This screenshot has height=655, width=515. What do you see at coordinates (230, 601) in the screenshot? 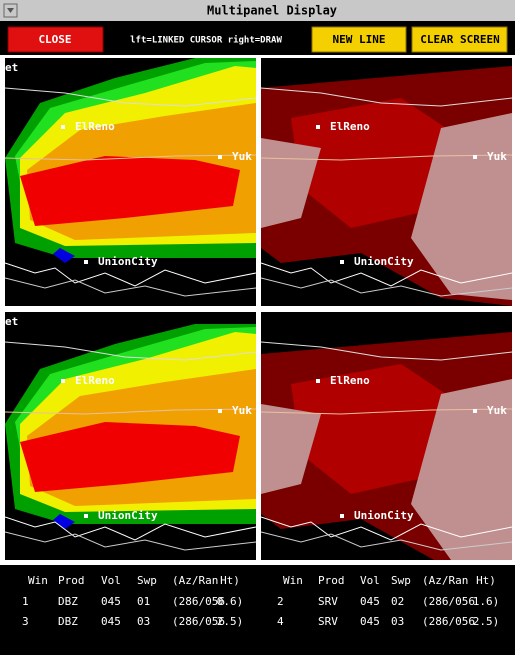
I see `info-cell: 0.6)` at bounding box center [230, 601].